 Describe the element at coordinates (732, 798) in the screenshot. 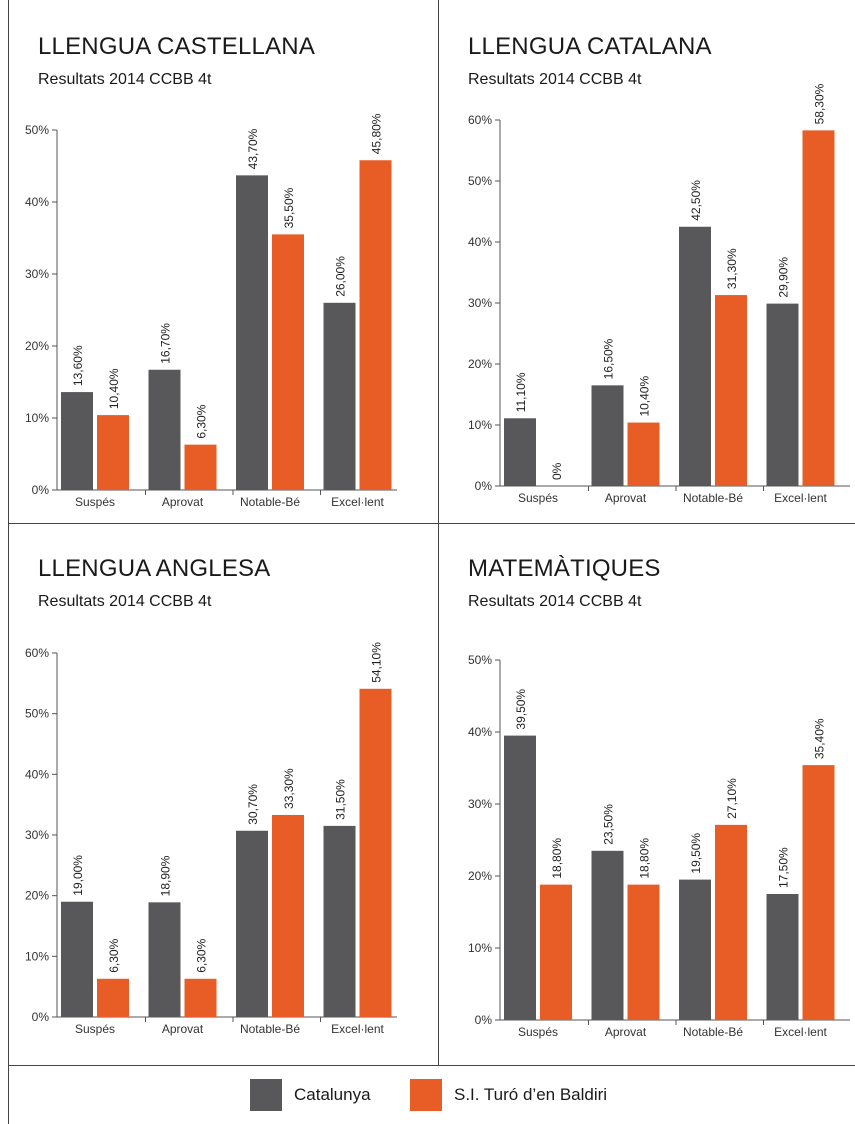

I see `data-label: 27,10%` at that location.